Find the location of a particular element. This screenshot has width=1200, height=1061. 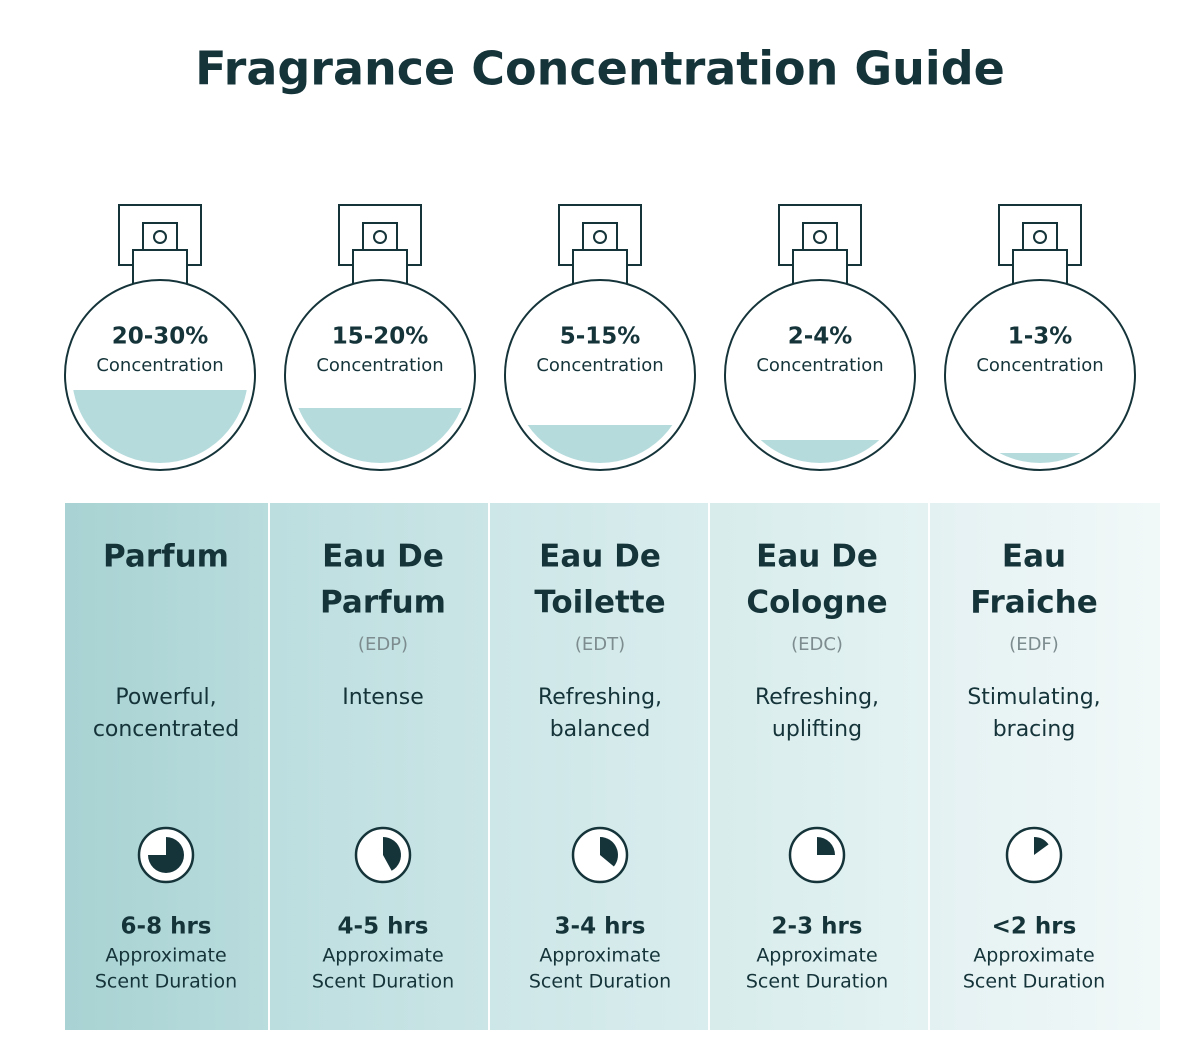

type-name: Toilette is located at coordinates (599, 603).